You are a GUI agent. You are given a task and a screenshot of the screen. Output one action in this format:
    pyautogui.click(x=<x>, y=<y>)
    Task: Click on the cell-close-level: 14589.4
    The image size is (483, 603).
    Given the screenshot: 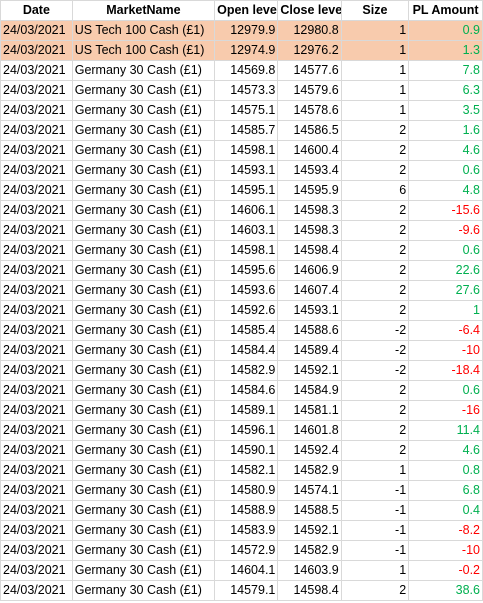 What is the action you would take?
    pyautogui.click(x=309, y=350)
    